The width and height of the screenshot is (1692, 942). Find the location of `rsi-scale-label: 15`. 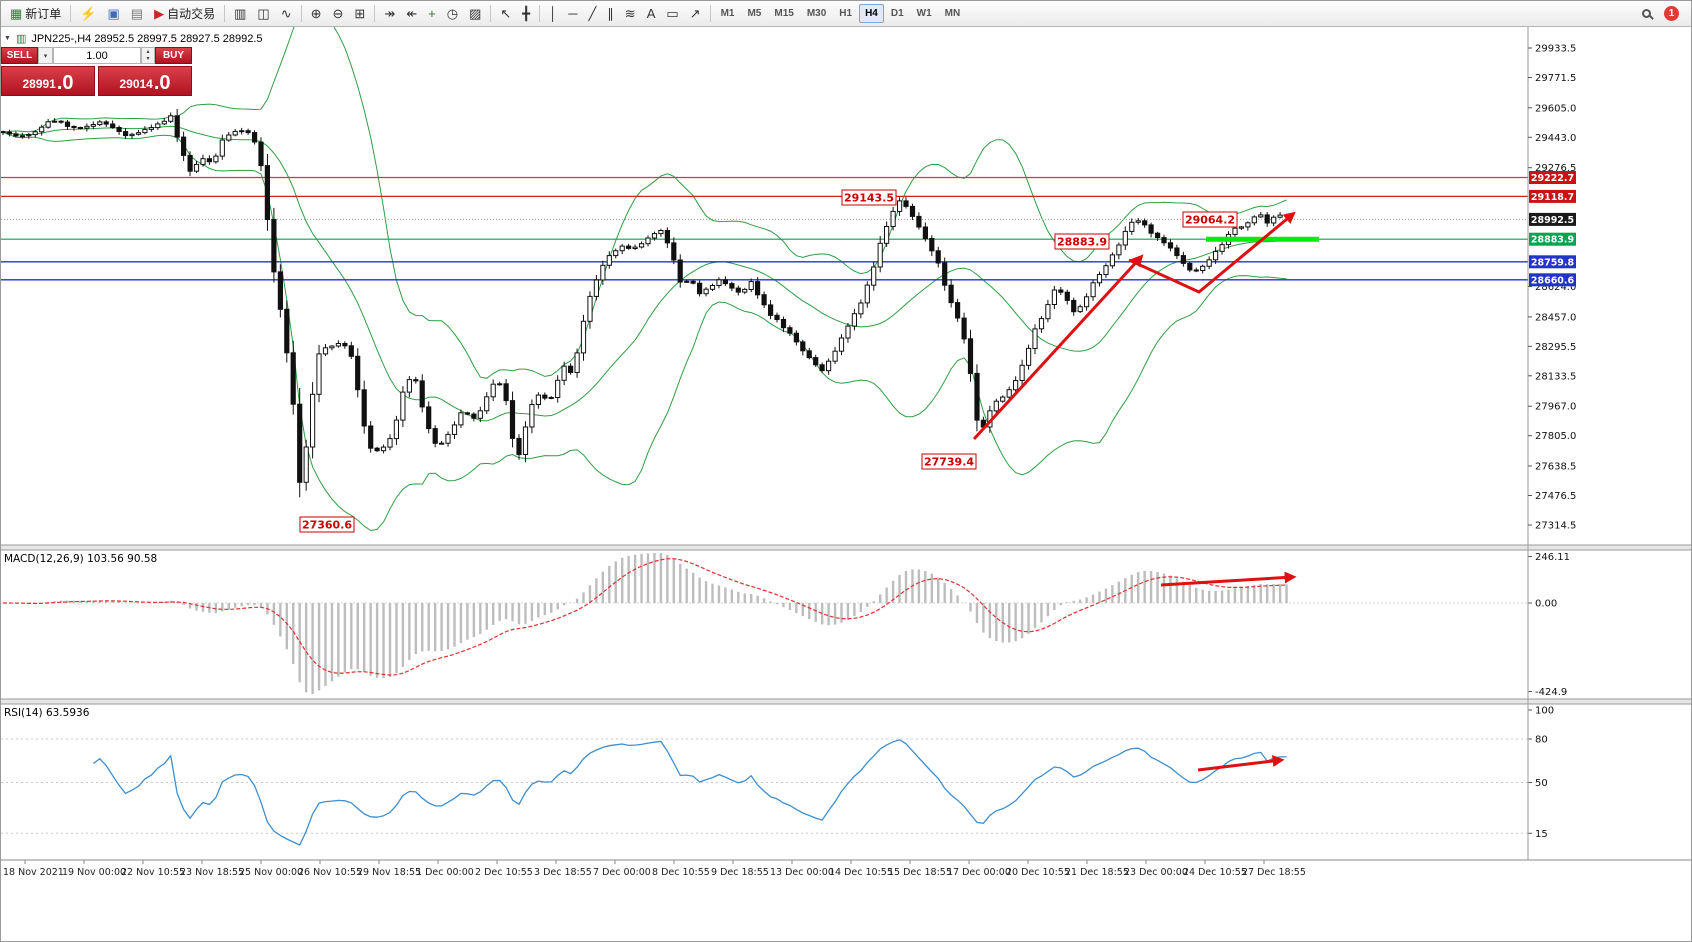

rsi-scale-label: 15 is located at coordinates (1541, 834).